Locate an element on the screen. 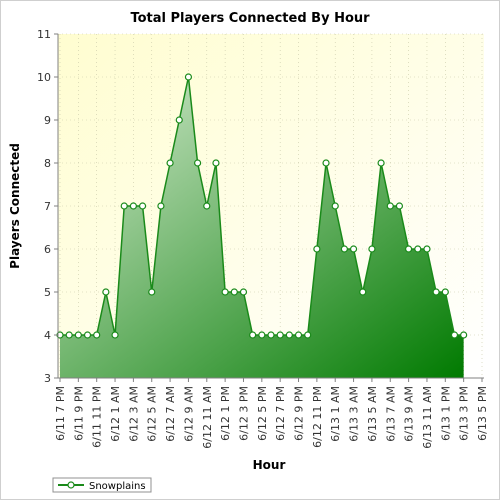  x-tick-label: 6/12 3 AM is located at coordinates (133, 414).